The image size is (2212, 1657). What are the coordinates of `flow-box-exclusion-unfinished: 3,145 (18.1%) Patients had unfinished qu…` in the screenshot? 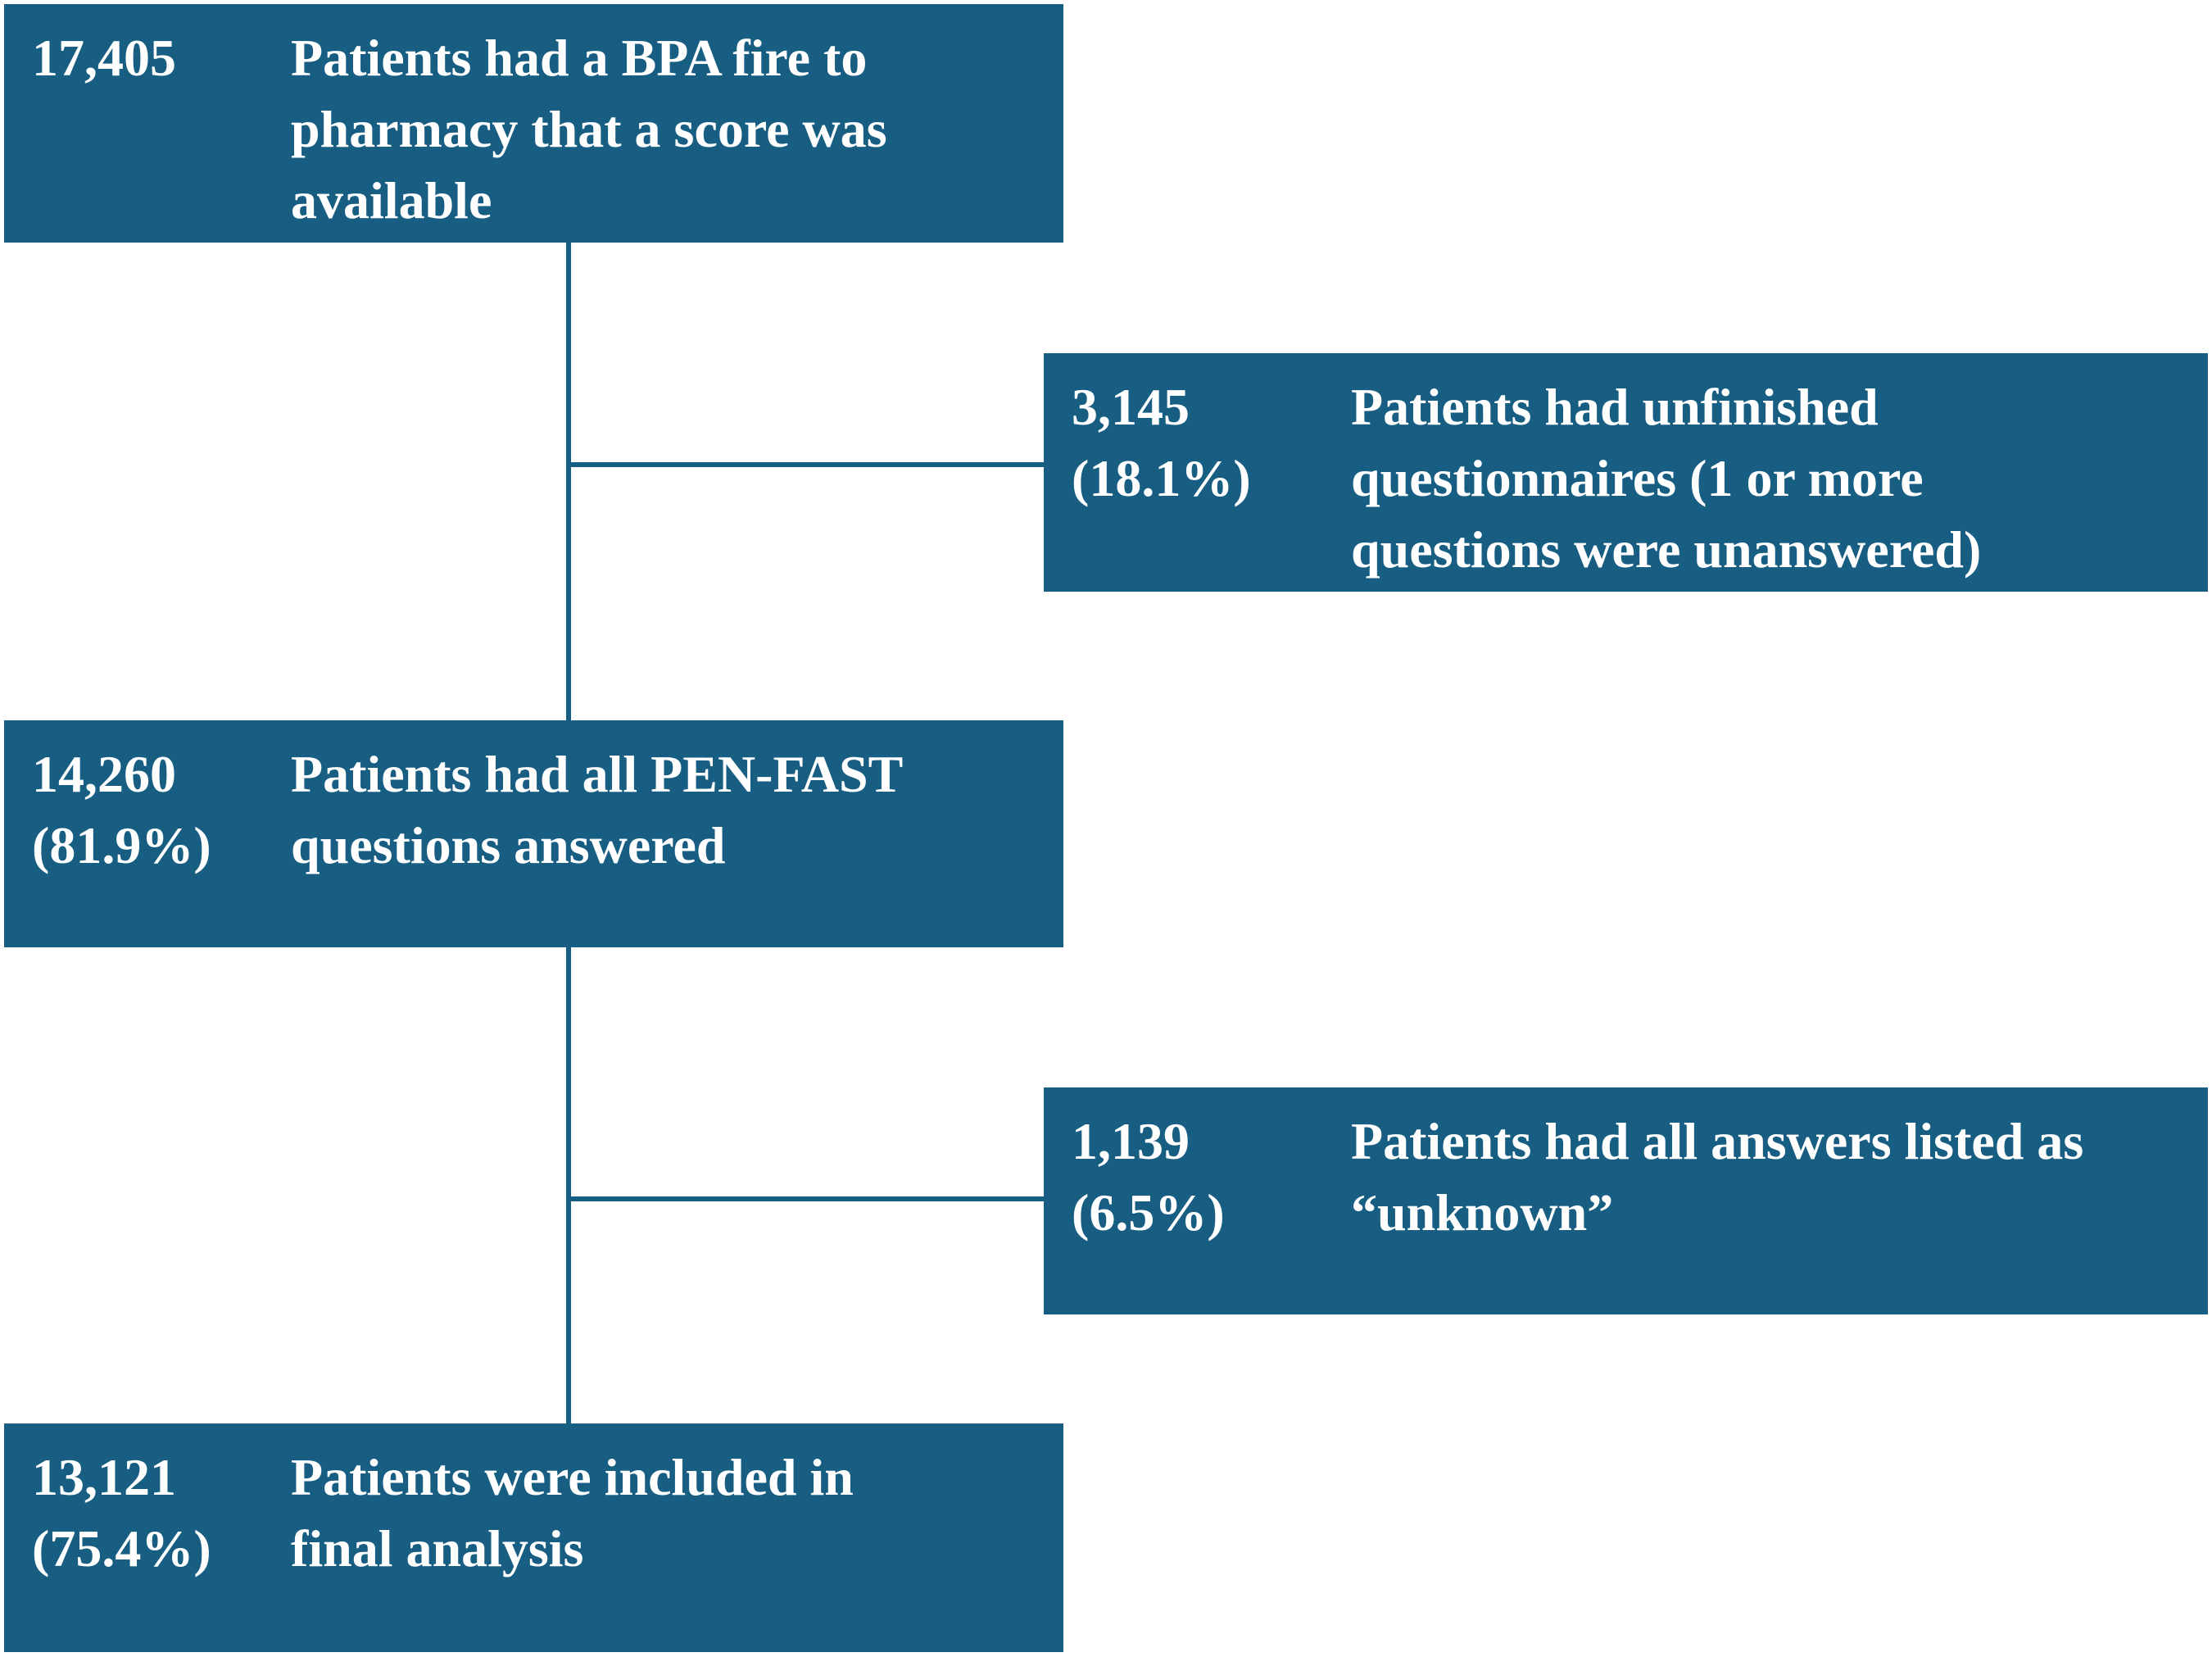 It's located at (1626, 472).